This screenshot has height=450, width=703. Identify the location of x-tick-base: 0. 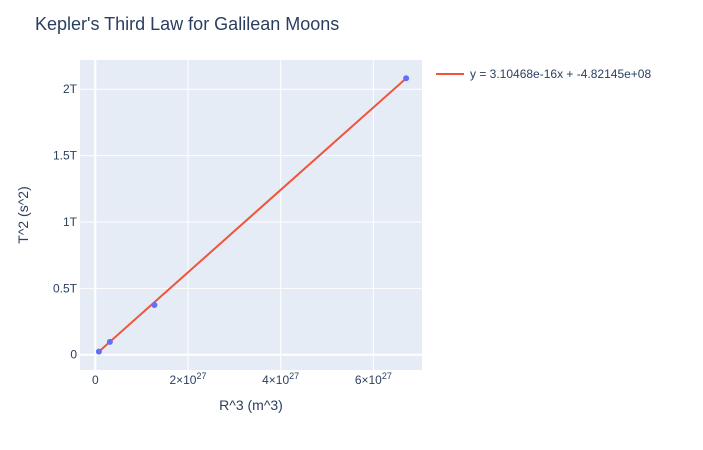
(95, 380).